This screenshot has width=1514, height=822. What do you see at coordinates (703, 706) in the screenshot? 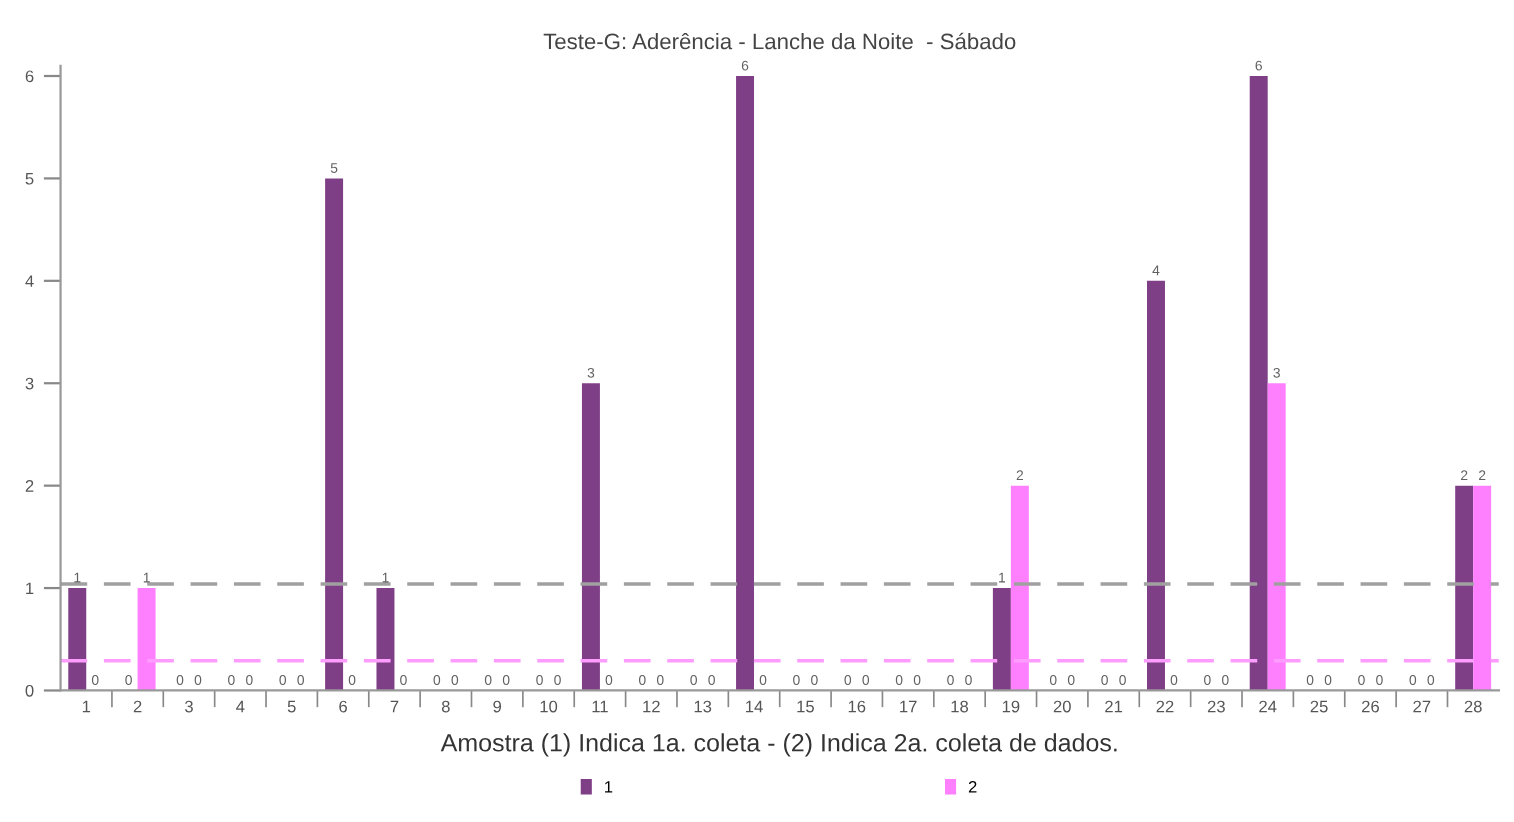
I see `x-tick-label: 13` at bounding box center [703, 706].